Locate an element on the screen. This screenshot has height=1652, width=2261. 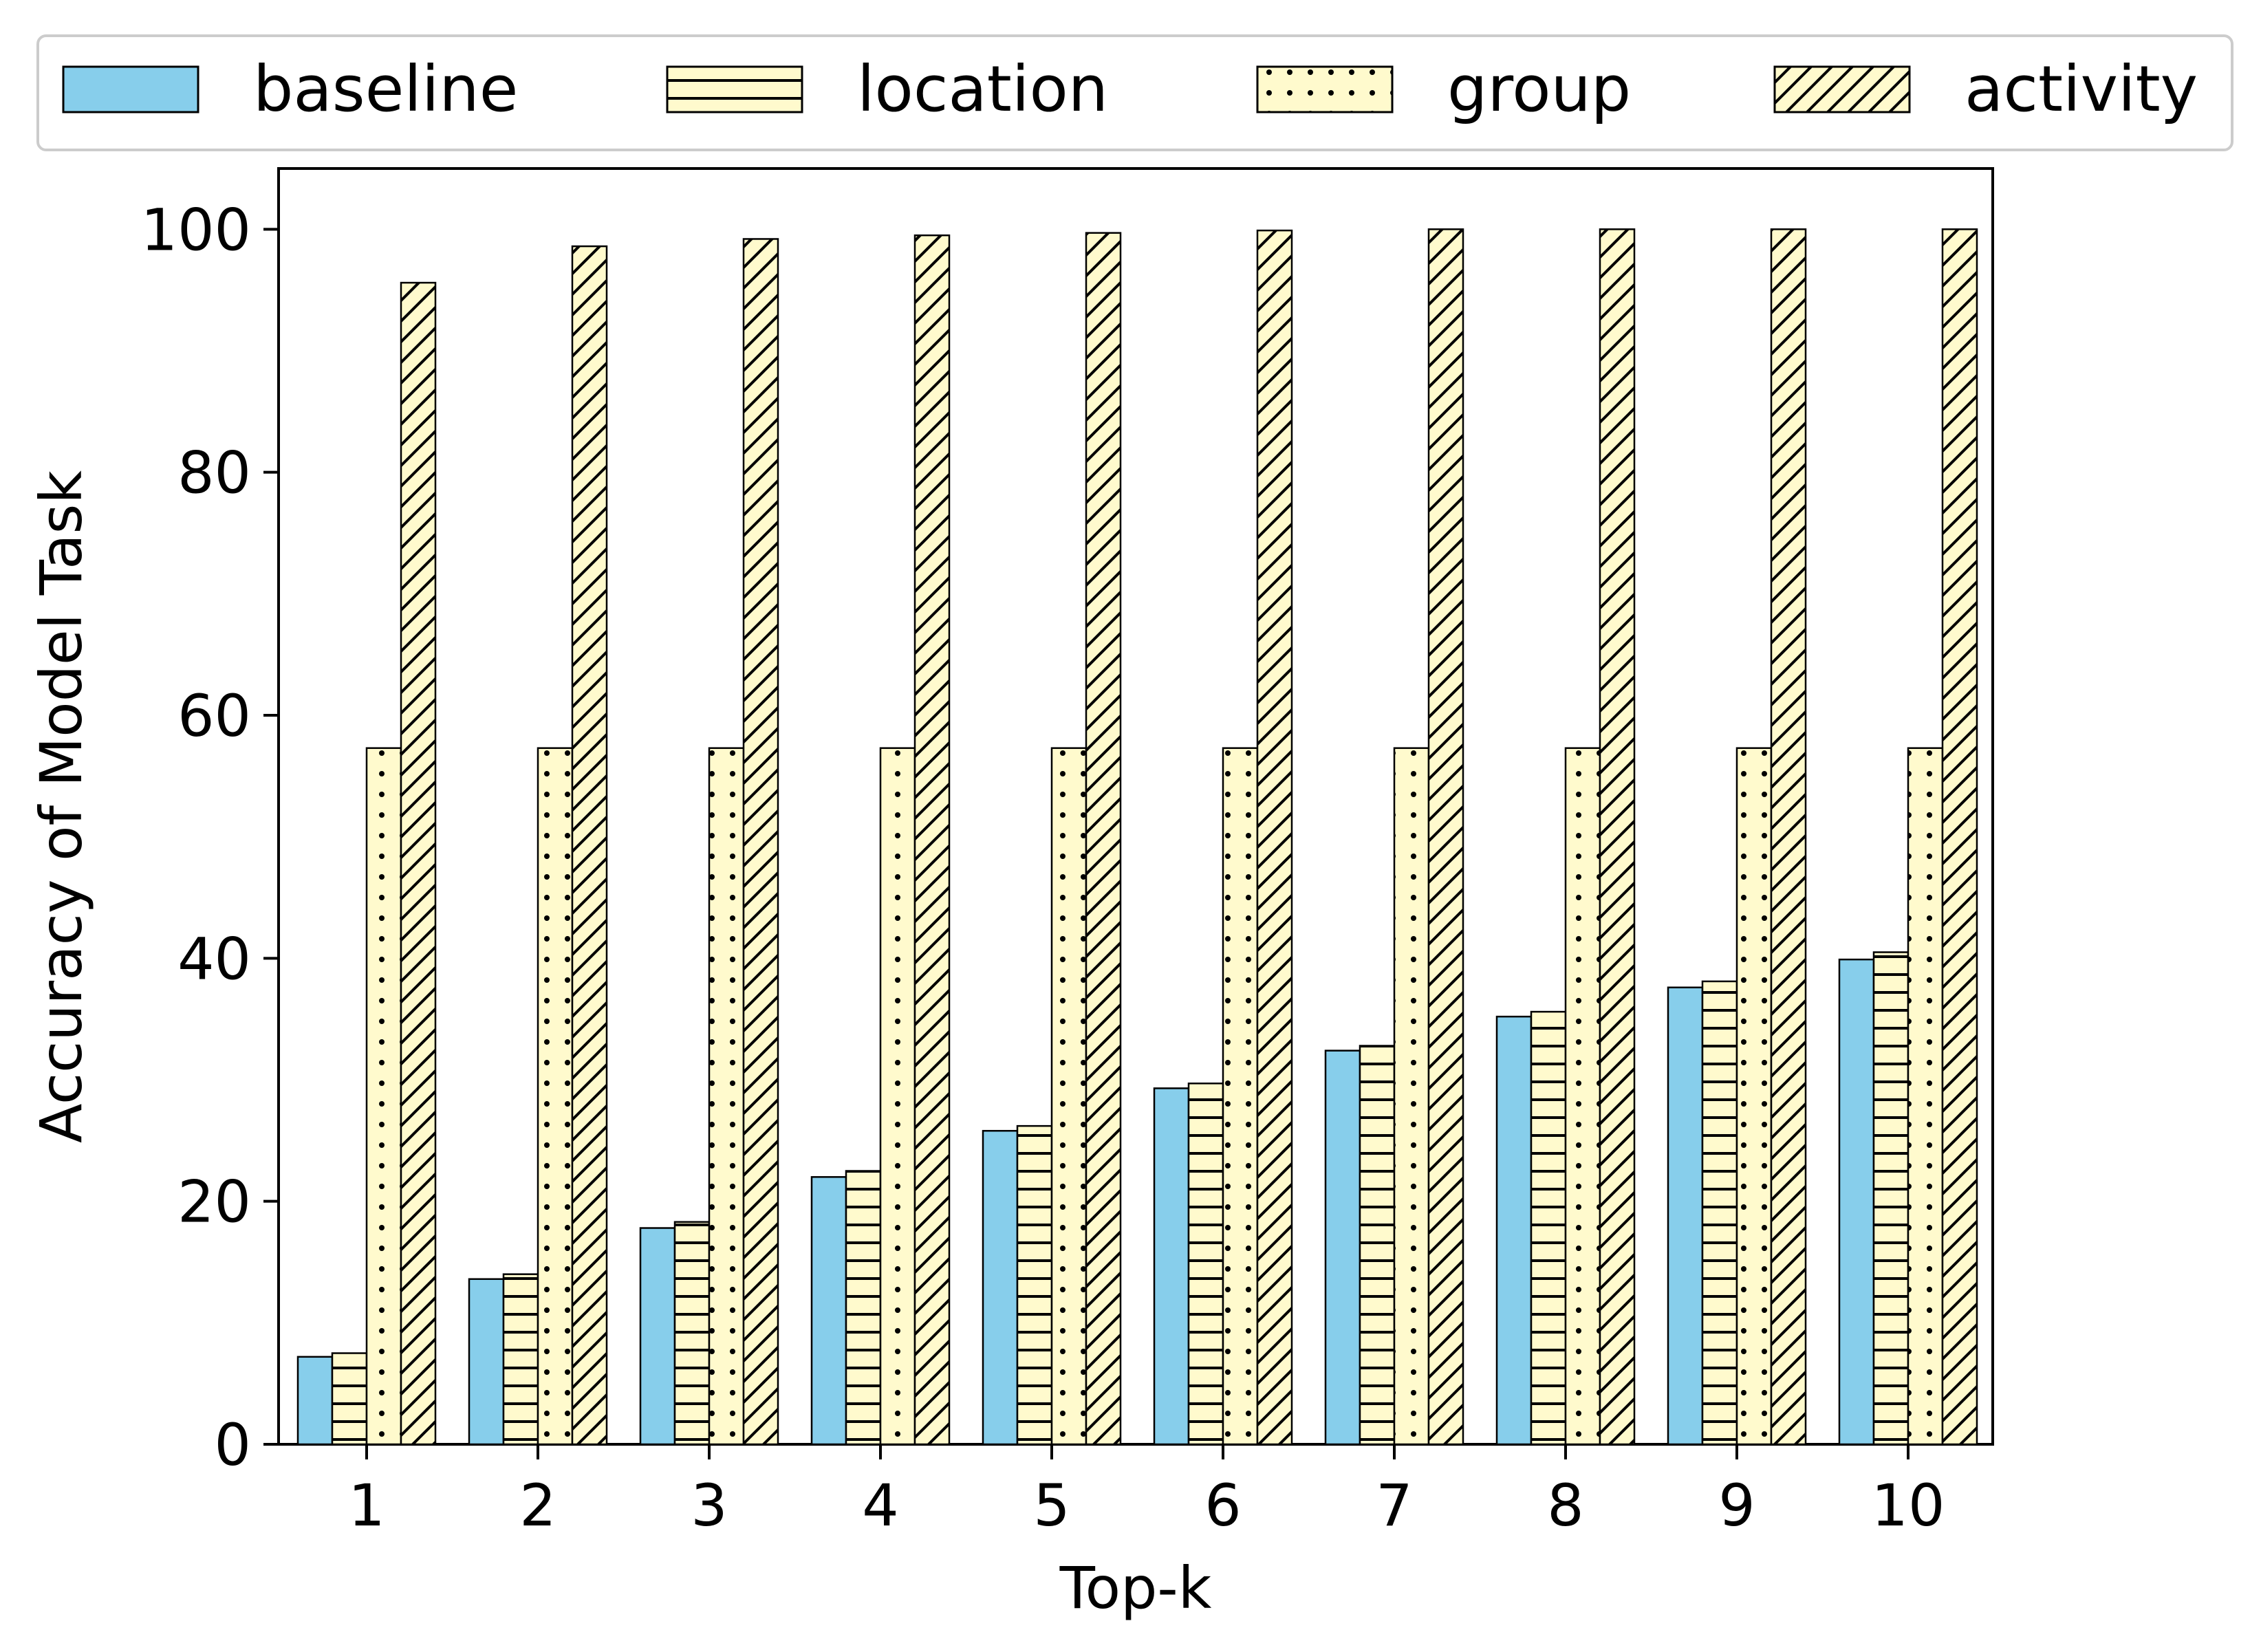
legend: baseline location group activity is located at coordinates (1134, 92).